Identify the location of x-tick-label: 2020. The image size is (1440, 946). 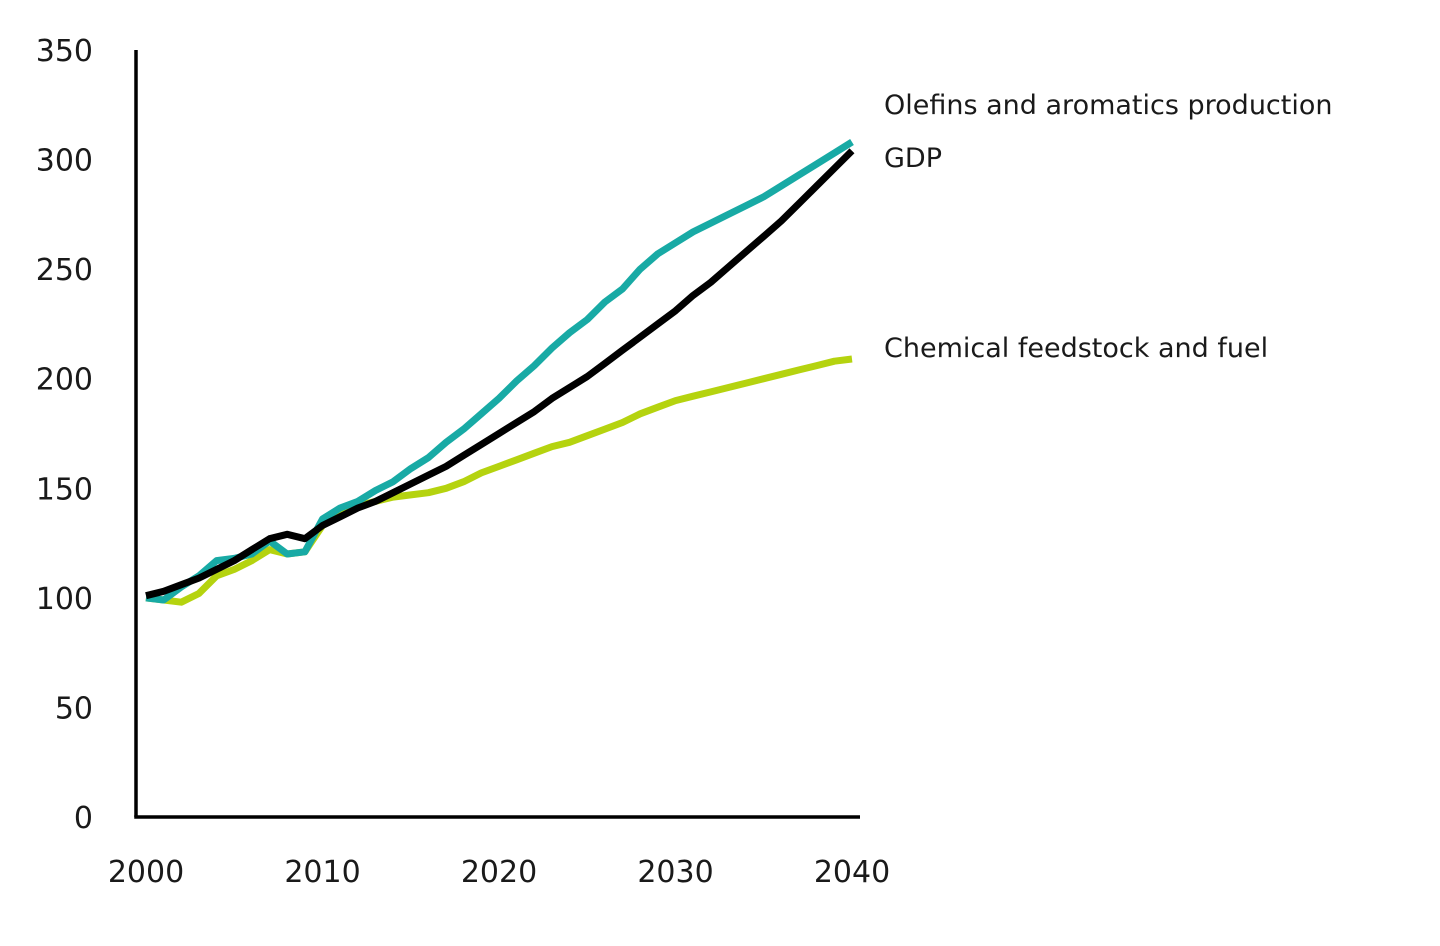
(499, 872).